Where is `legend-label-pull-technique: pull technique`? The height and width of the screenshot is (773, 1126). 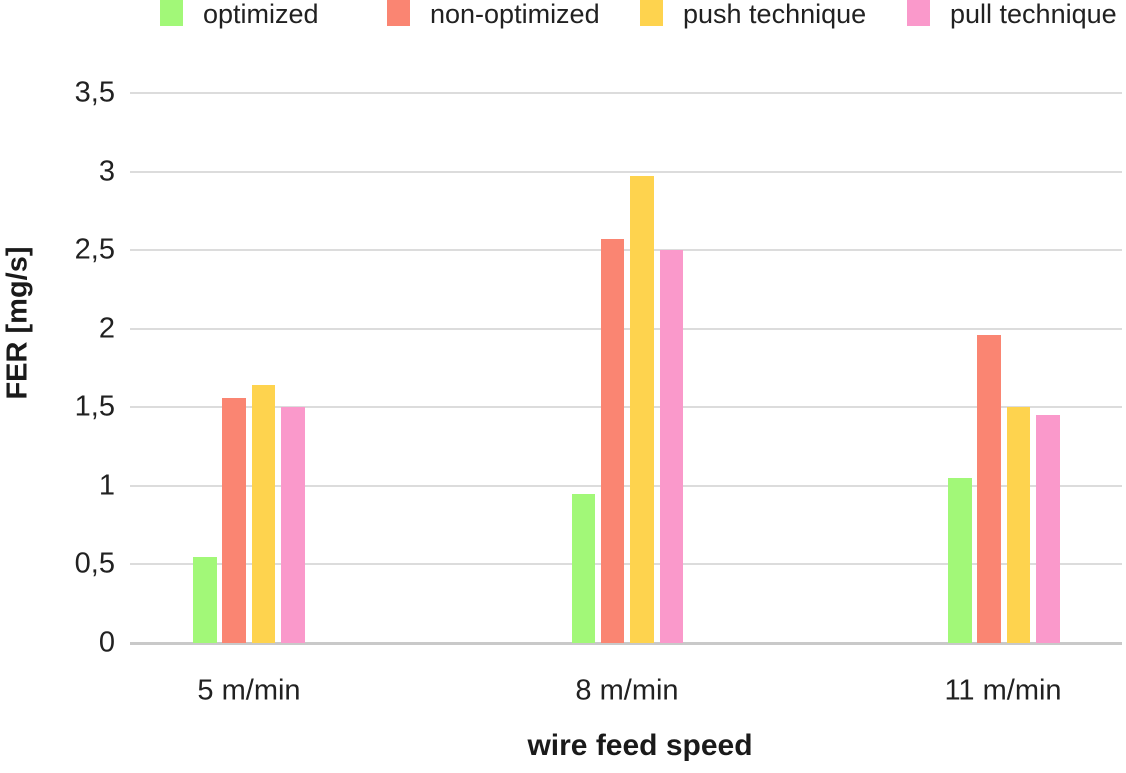 legend-label-pull-technique: pull technique is located at coordinates (1033, 14).